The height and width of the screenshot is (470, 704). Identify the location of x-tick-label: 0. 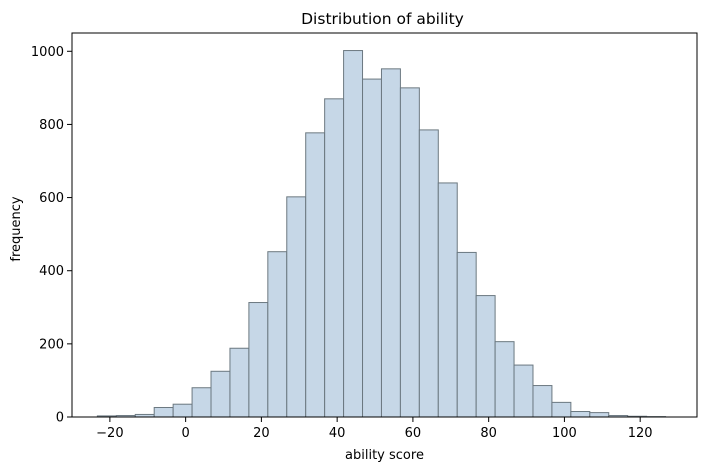
(185, 433).